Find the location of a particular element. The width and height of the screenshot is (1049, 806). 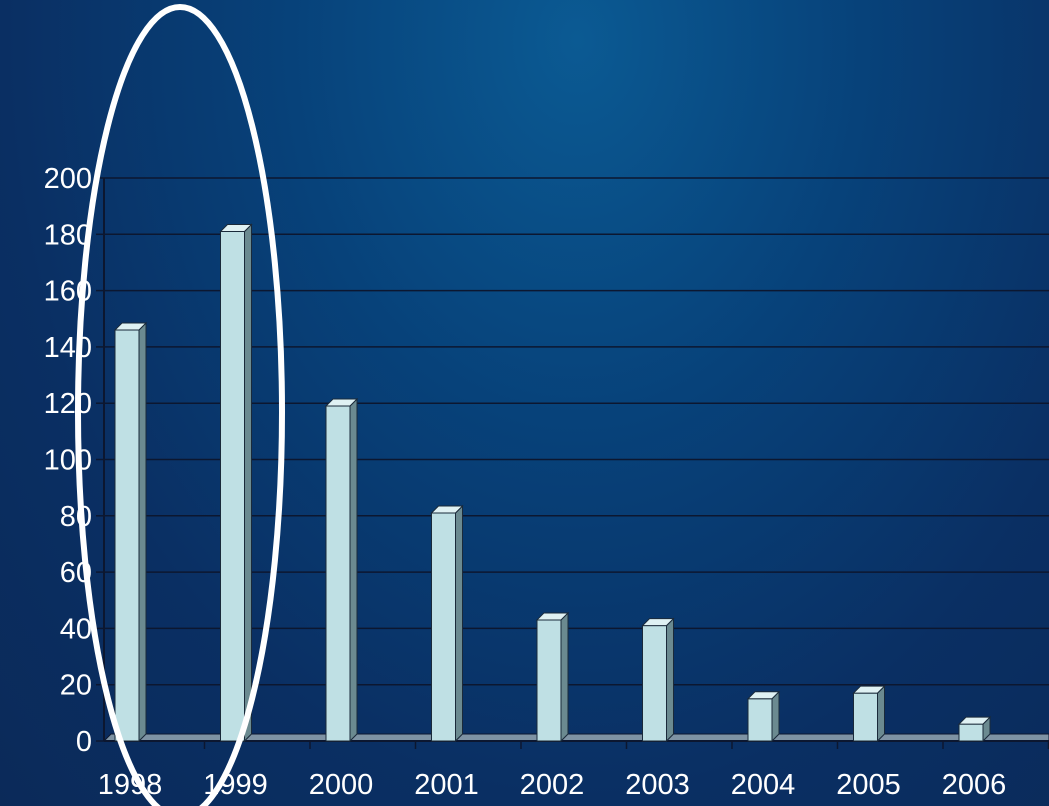

x-tick-label: 2002 is located at coordinates (552, 785).